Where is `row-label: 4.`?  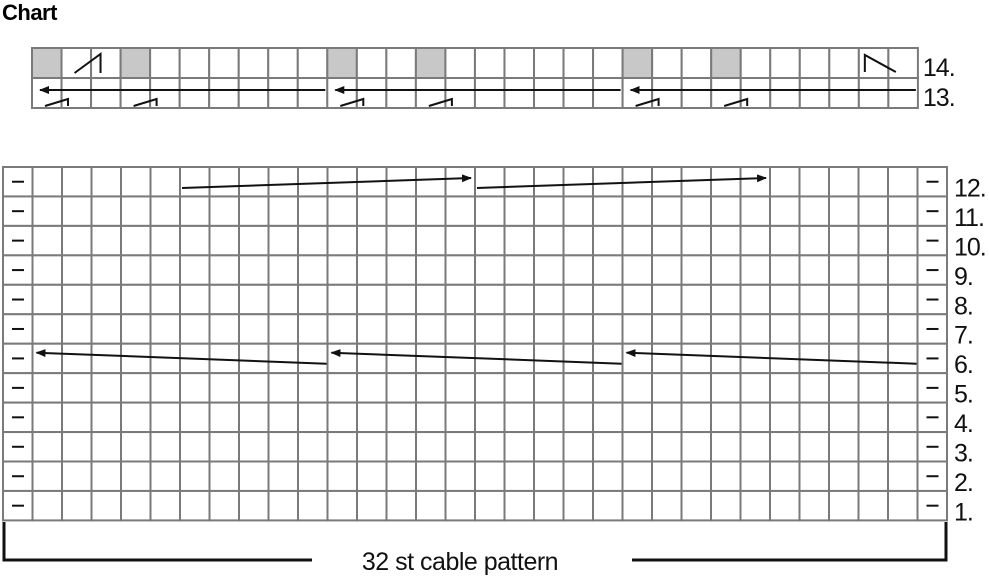
row-label: 4. is located at coordinates (963, 424).